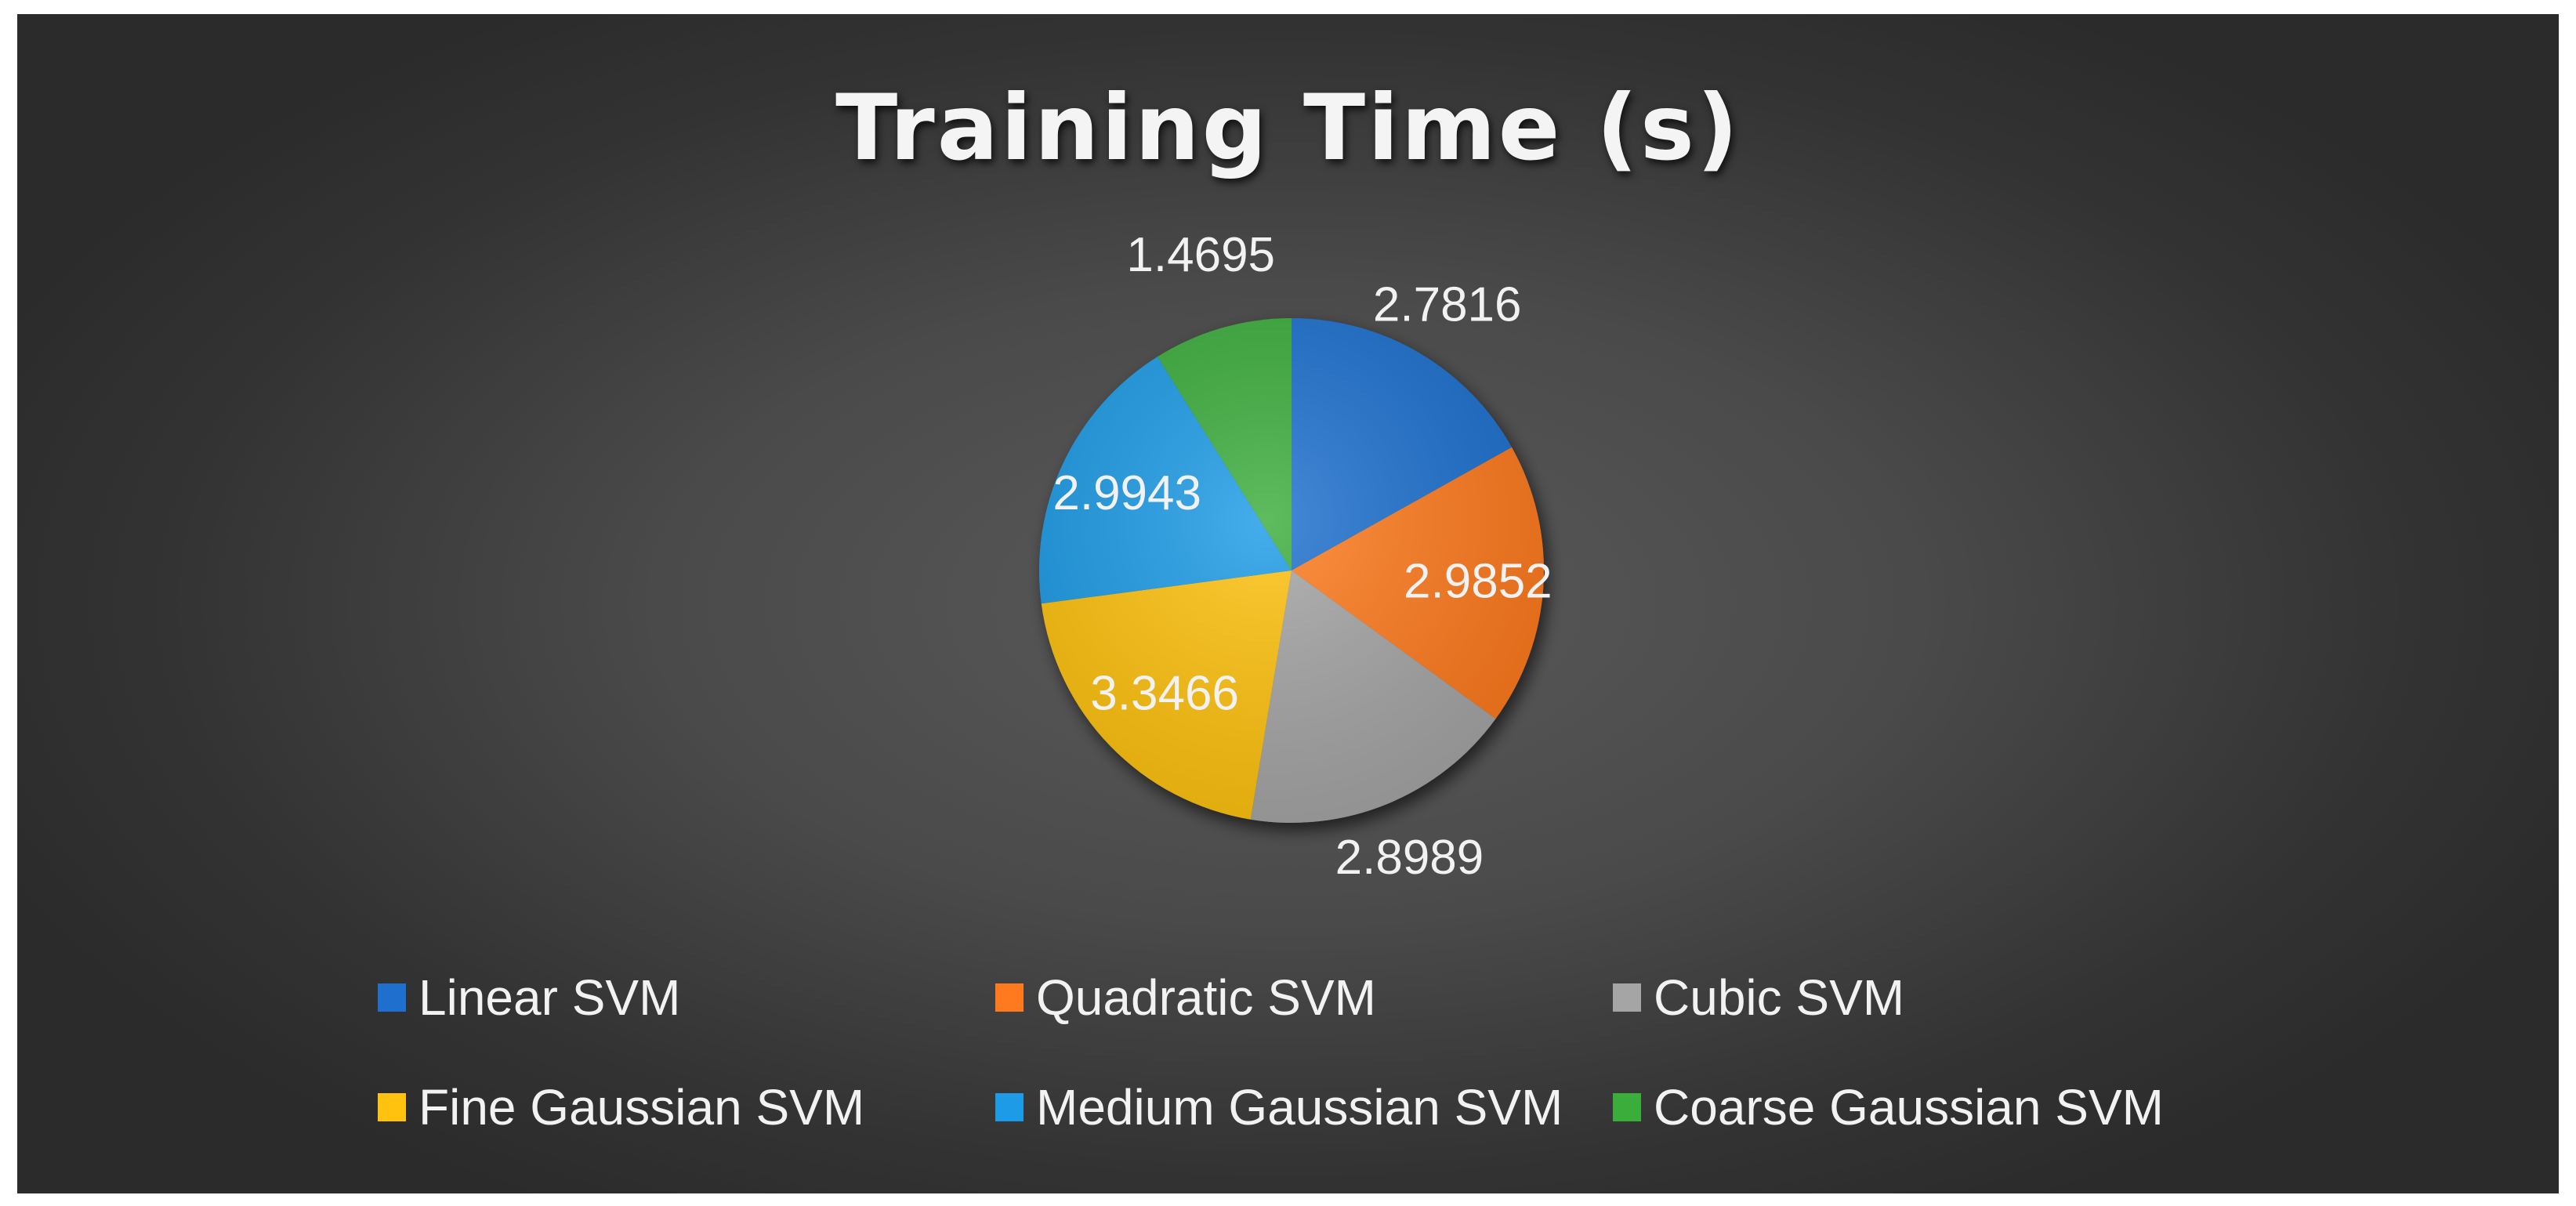 This screenshot has height=1206, width=2576. Describe the element at coordinates (1288, 128) in the screenshot. I see `chart-title: Training Time (s)` at that location.